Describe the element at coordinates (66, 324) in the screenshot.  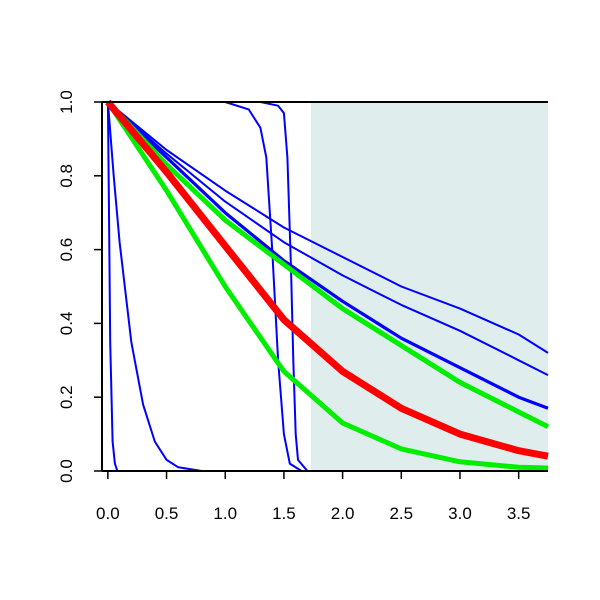
I see `y-tick-label: 0.4` at that location.